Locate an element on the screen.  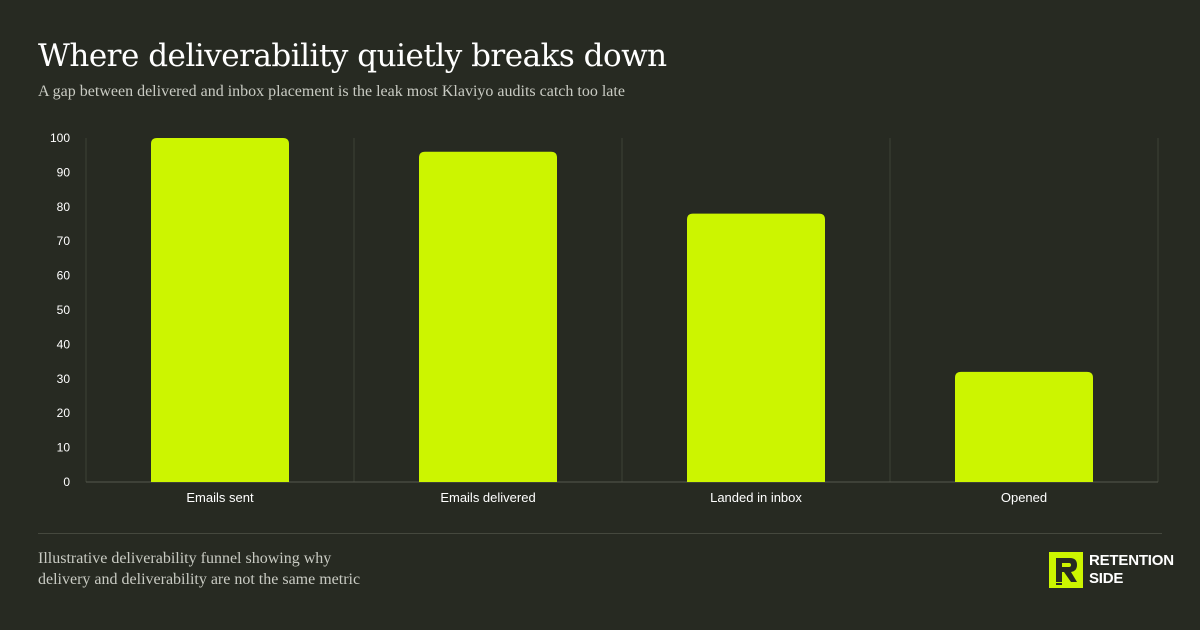
footer-divider is located at coordinates (600, 533).